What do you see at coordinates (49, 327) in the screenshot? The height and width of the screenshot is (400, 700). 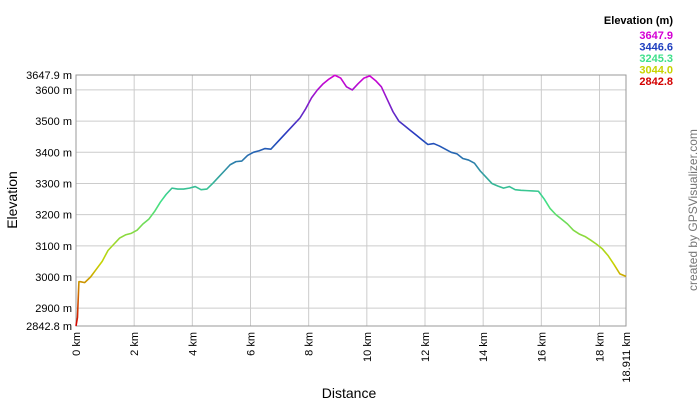 I see `y-tick-label: 2842.8 m` at bounding box center [49, 327].